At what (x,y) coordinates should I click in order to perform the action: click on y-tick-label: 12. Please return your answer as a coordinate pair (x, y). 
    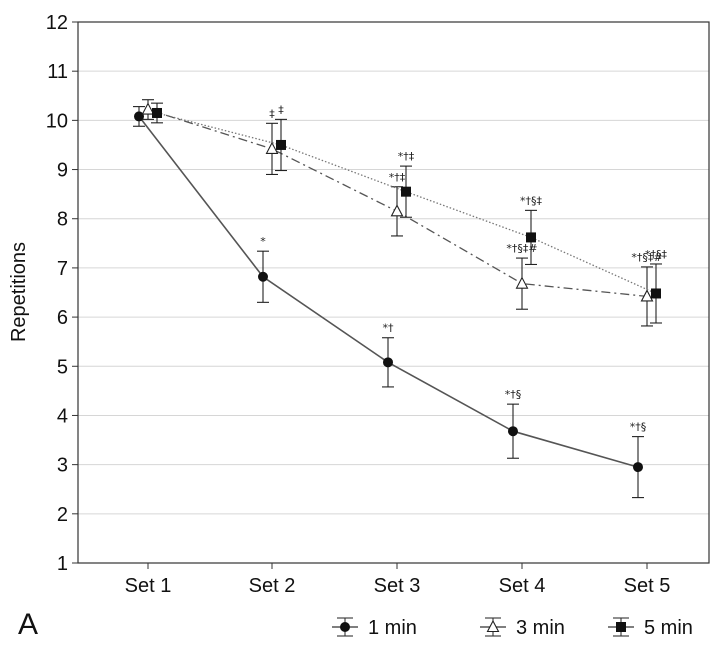
    Looking at the image, I should click on (57, 23).